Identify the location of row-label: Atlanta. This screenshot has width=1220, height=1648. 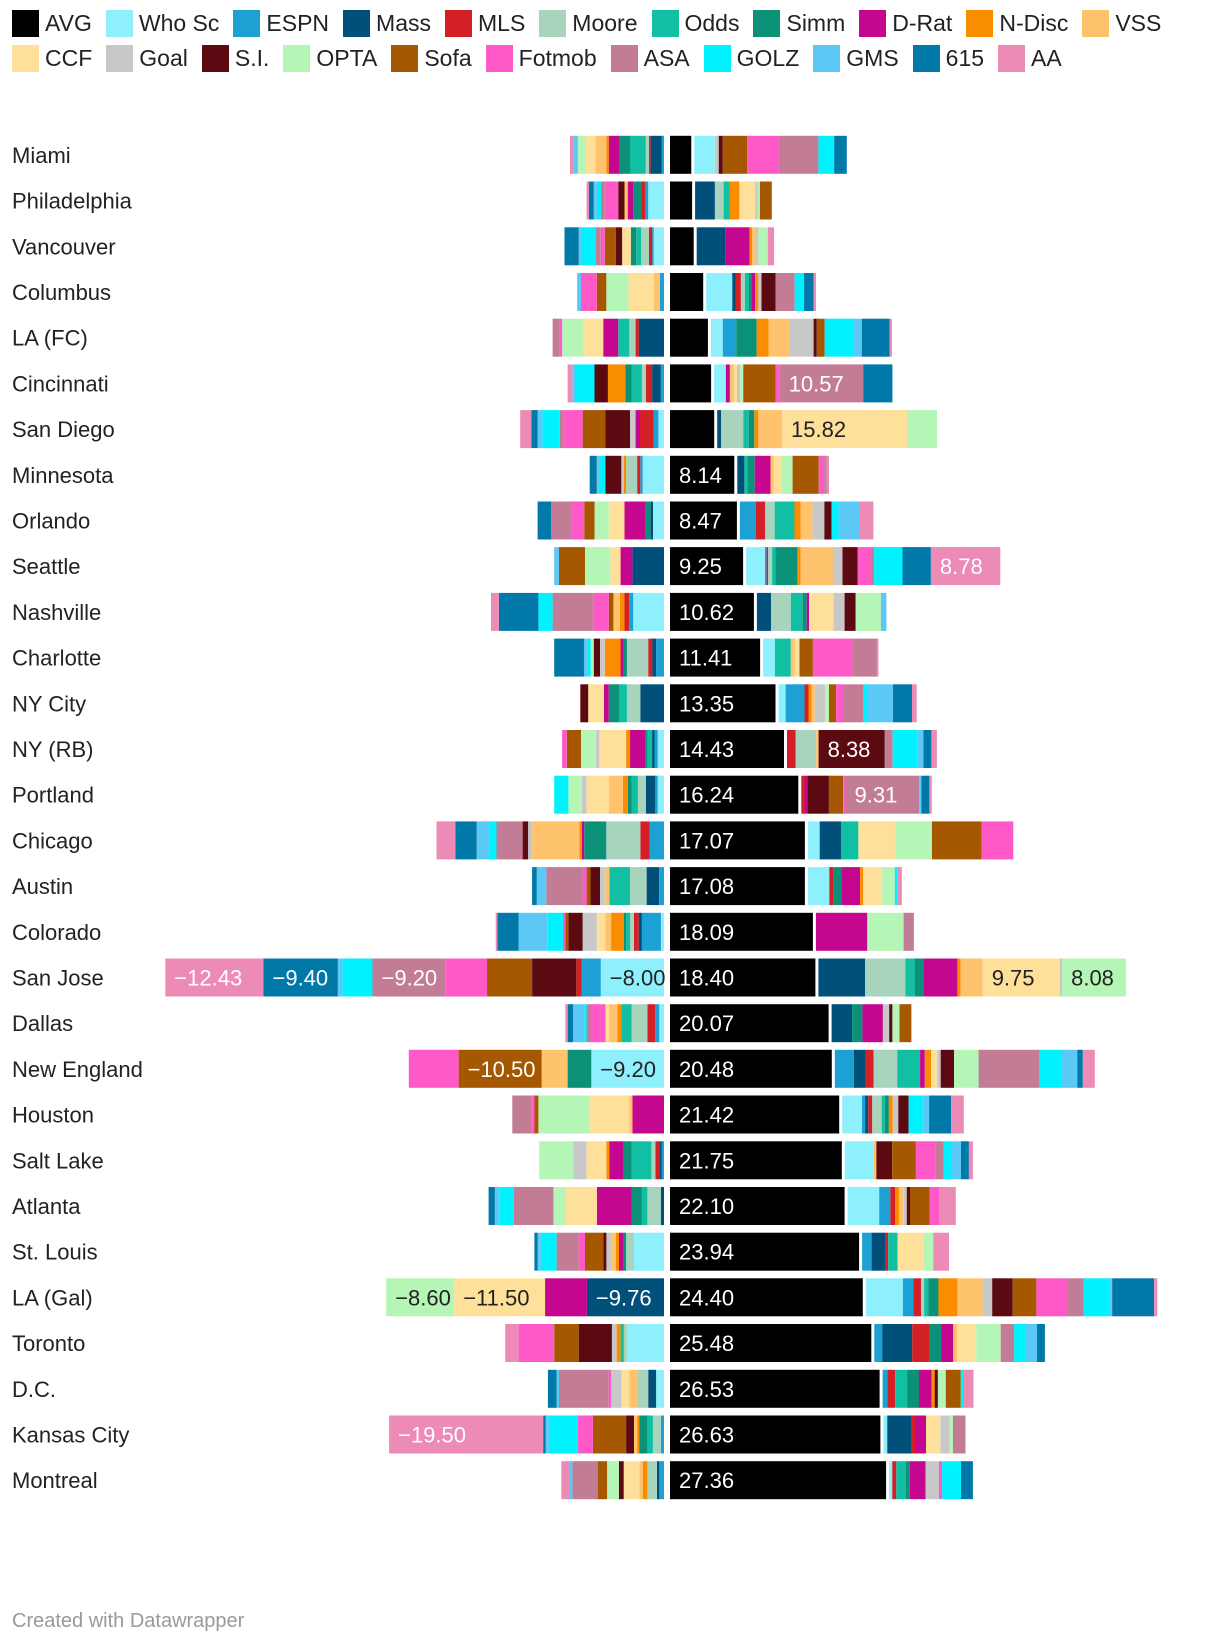
(46, 1206).